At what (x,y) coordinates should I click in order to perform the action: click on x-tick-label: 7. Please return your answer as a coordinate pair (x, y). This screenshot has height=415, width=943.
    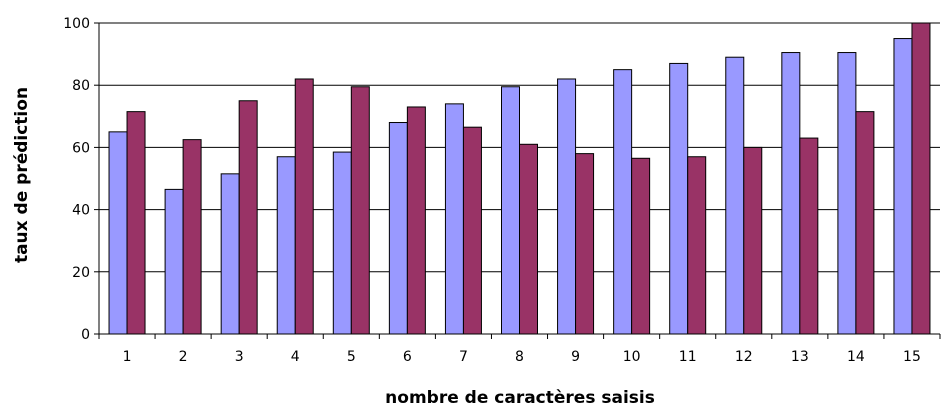
    Looking at the image, I should click on (463, 357).